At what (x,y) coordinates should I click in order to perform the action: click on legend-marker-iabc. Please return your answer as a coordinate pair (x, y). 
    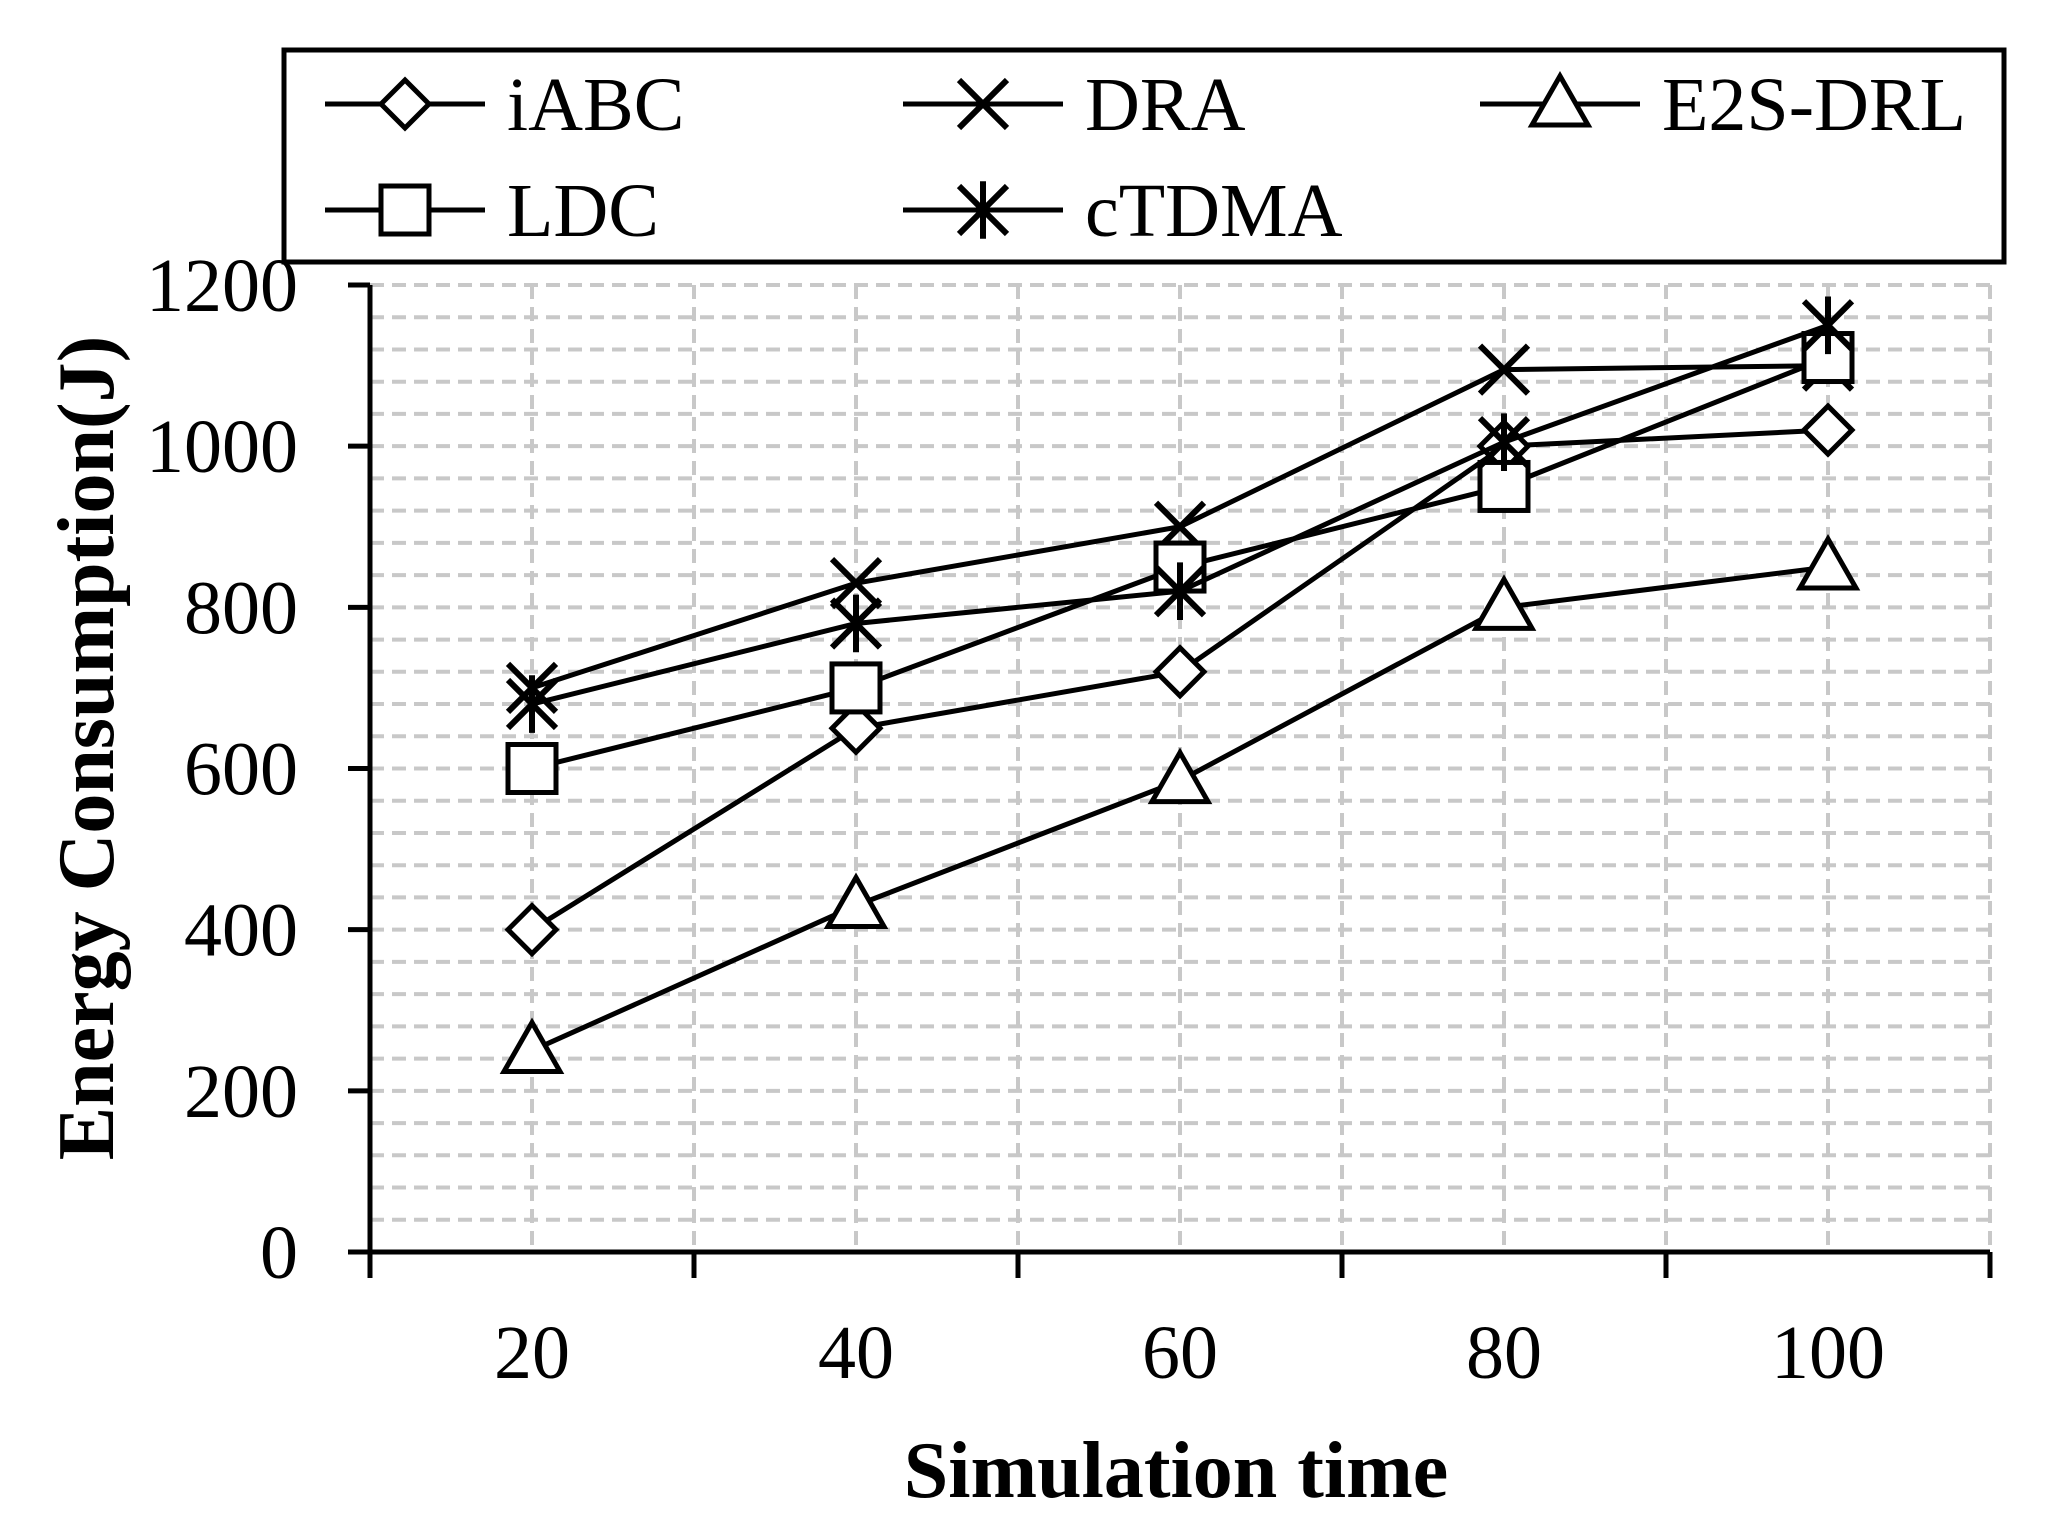
    Looking at the image, I should click on (405, 104).